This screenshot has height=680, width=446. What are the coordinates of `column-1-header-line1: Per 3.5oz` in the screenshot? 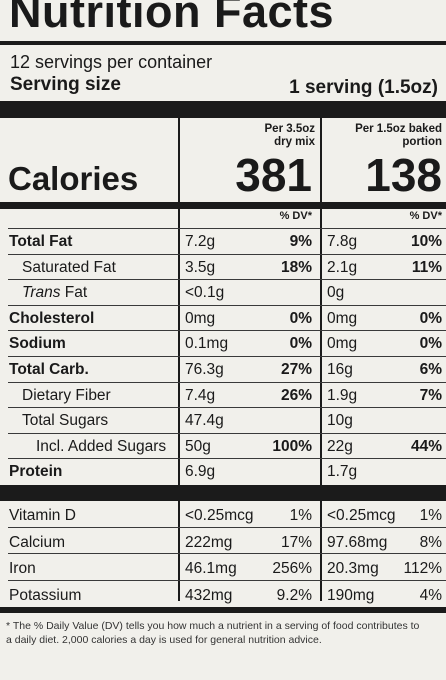 It's located at (290, 129).